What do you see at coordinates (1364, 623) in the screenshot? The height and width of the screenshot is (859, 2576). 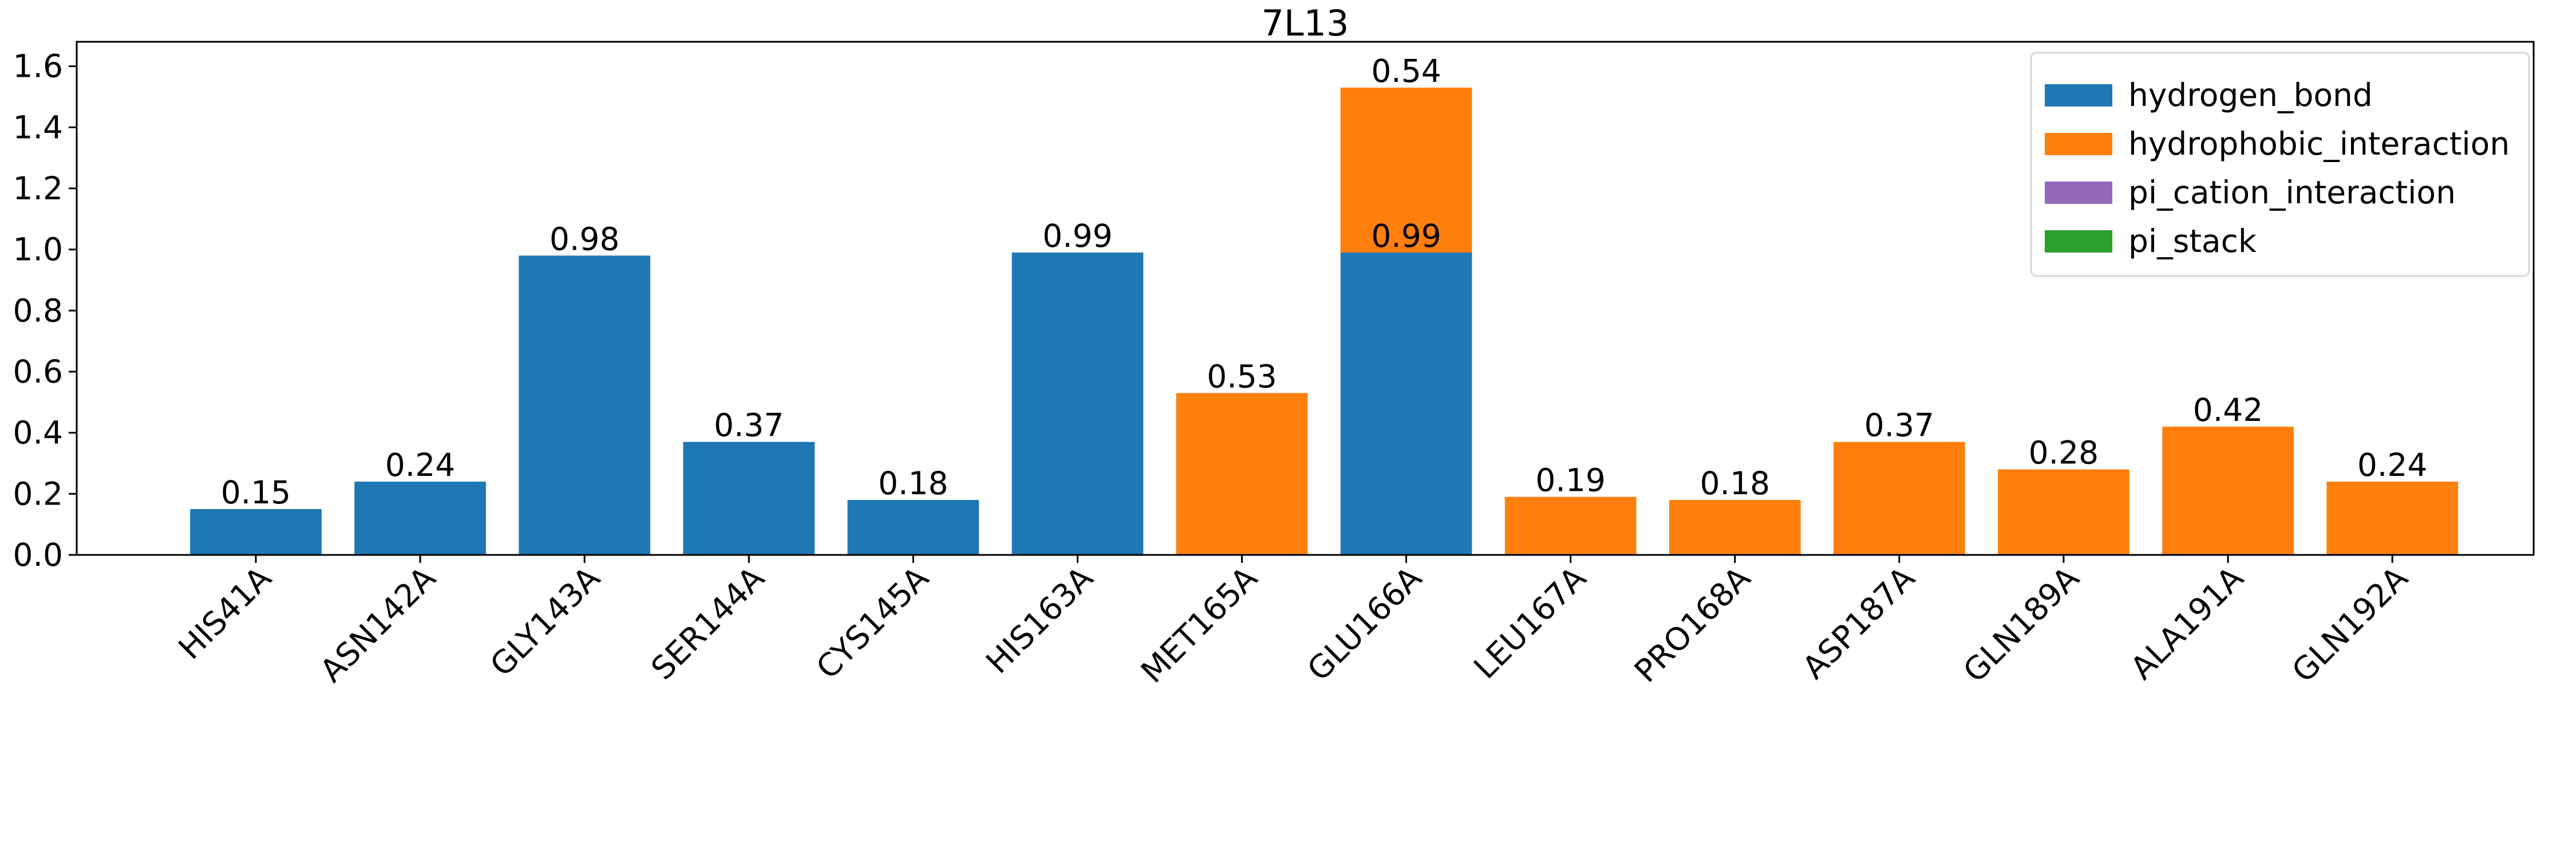 I see `x-tick-label: GLU166A` at bounding box center [1364, 623].